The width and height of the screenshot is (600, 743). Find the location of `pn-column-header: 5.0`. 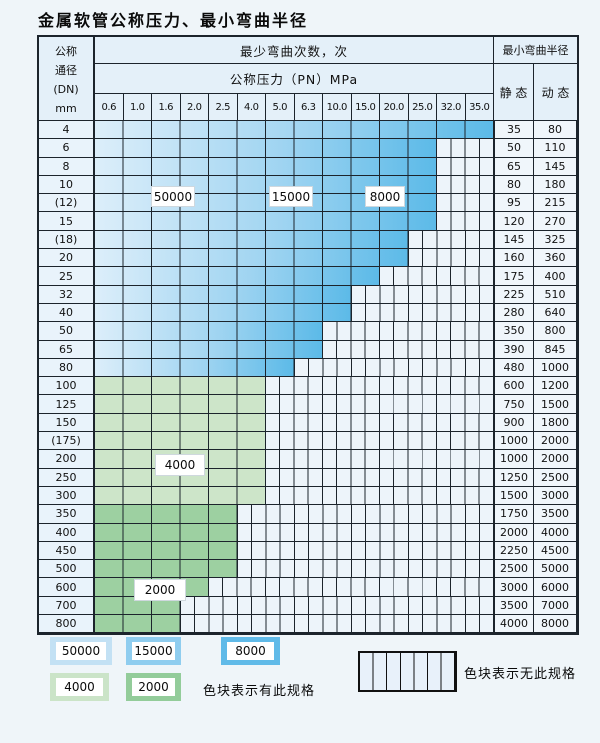

pn-column-header: 5.0 is located at coordinates (280, 107).